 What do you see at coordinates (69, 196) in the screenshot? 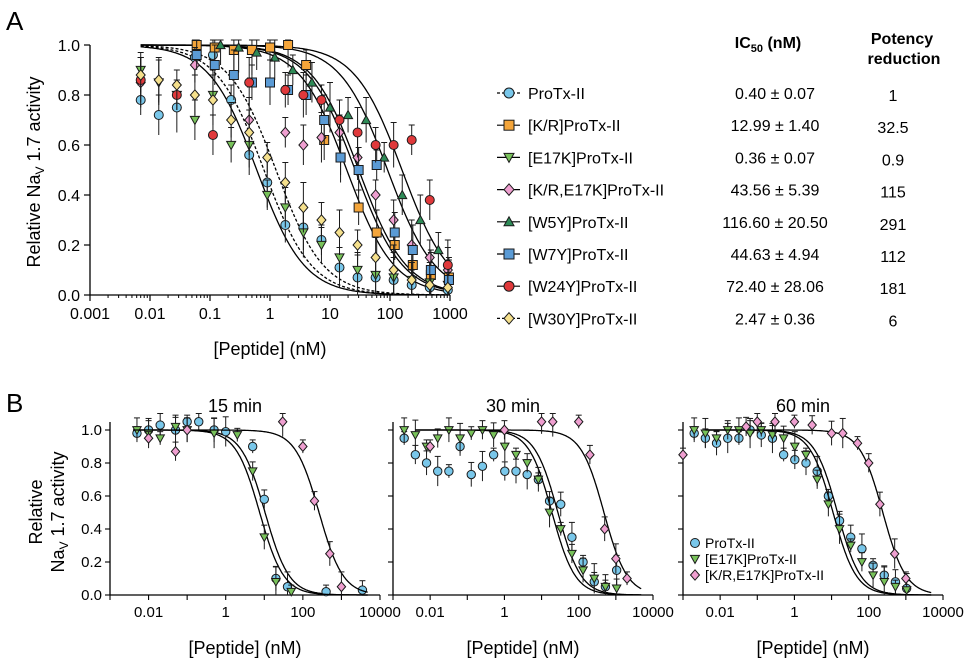
I see `chart-a-y-tick-label: 0.4` at bounding box center [69, 196].